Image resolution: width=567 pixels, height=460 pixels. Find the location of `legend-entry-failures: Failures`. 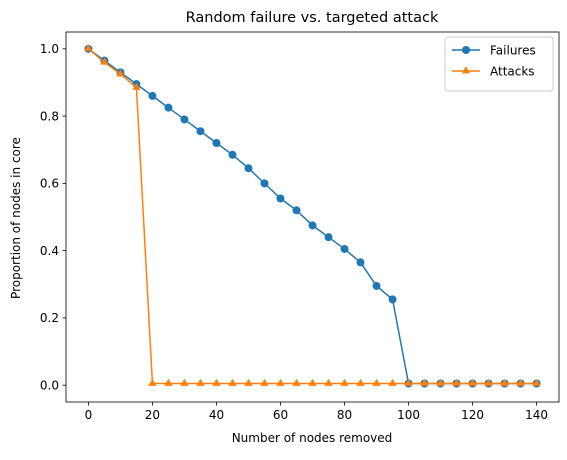

legend-entry-failures: Failures is located at coordinates (494, 50).